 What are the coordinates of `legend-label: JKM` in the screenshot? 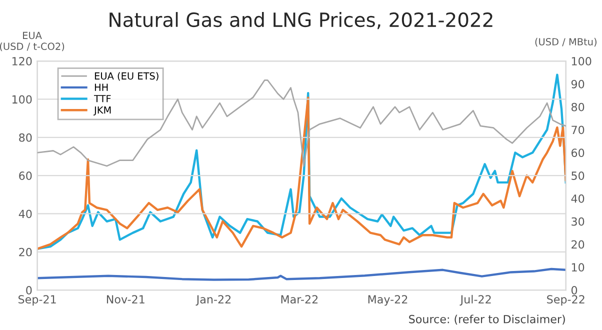 It's located at (102, 111).